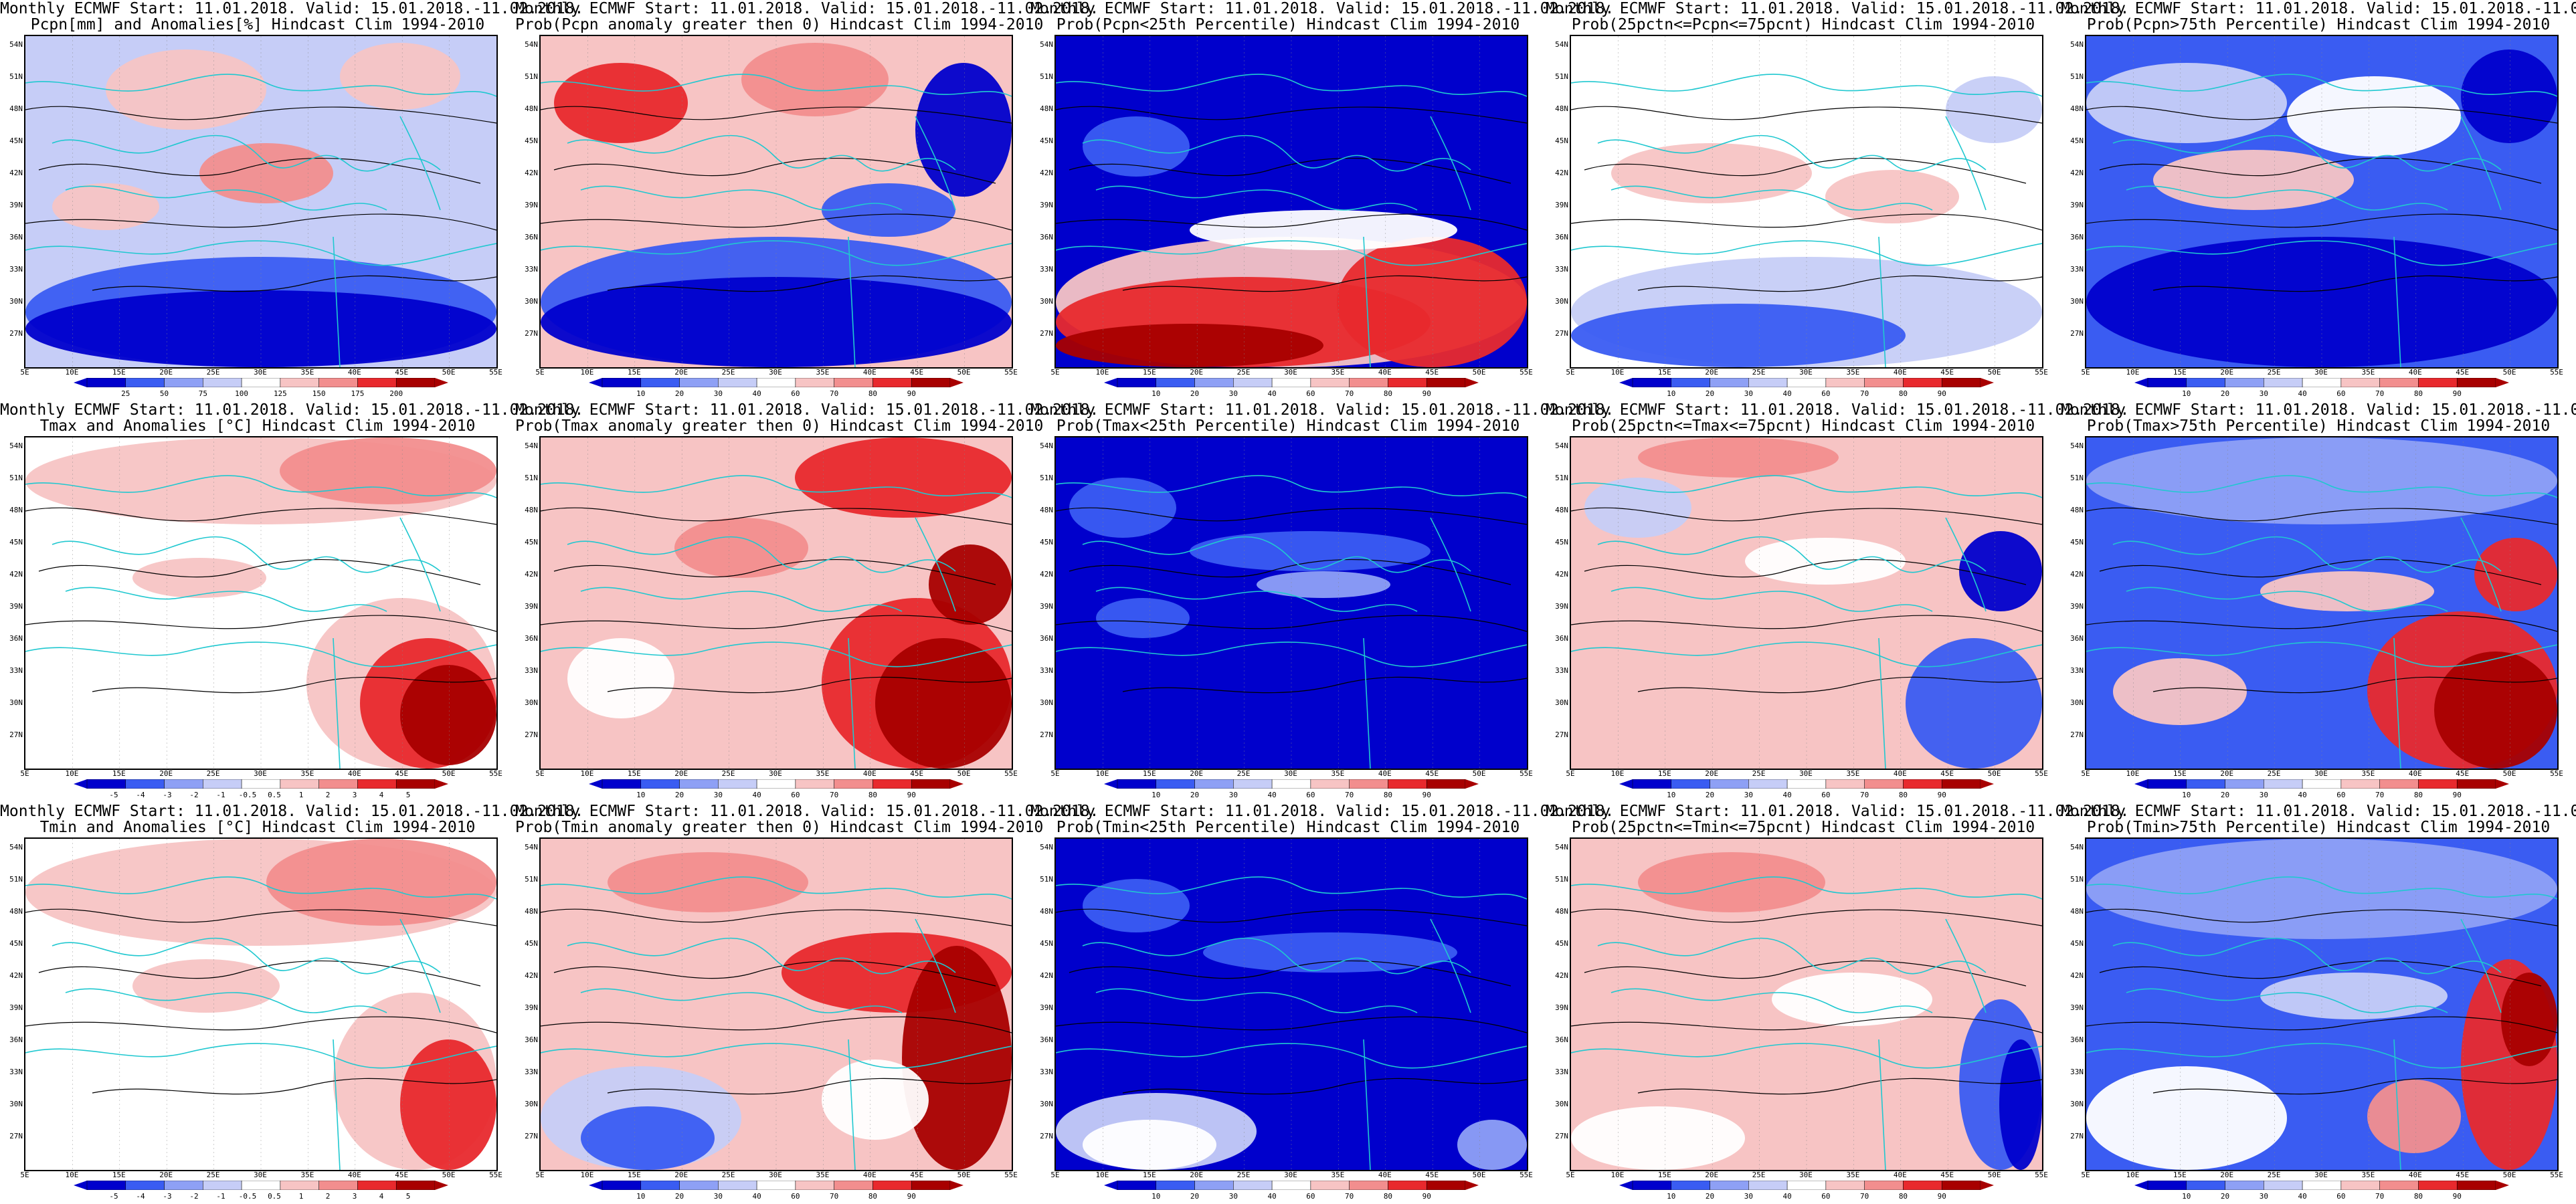 The height and width of the screenshot is (1204, 2576). What do you see at coordinates (441, 382) in the screenshot?
I see `colorbar-high-arrow` at bounding box center [441, 382].